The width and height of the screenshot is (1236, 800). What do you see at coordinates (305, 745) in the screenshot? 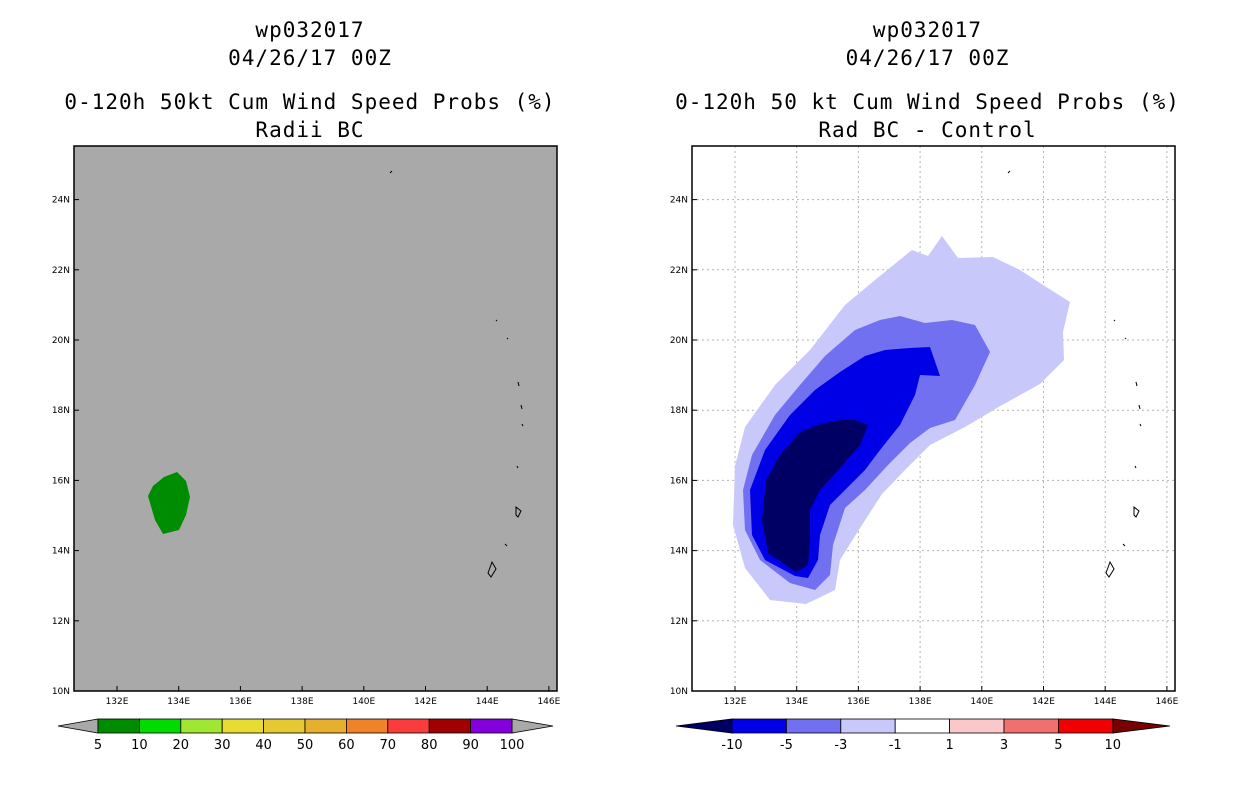
I see `left-colorbar-label: 50` at bounding box center [305, 745].